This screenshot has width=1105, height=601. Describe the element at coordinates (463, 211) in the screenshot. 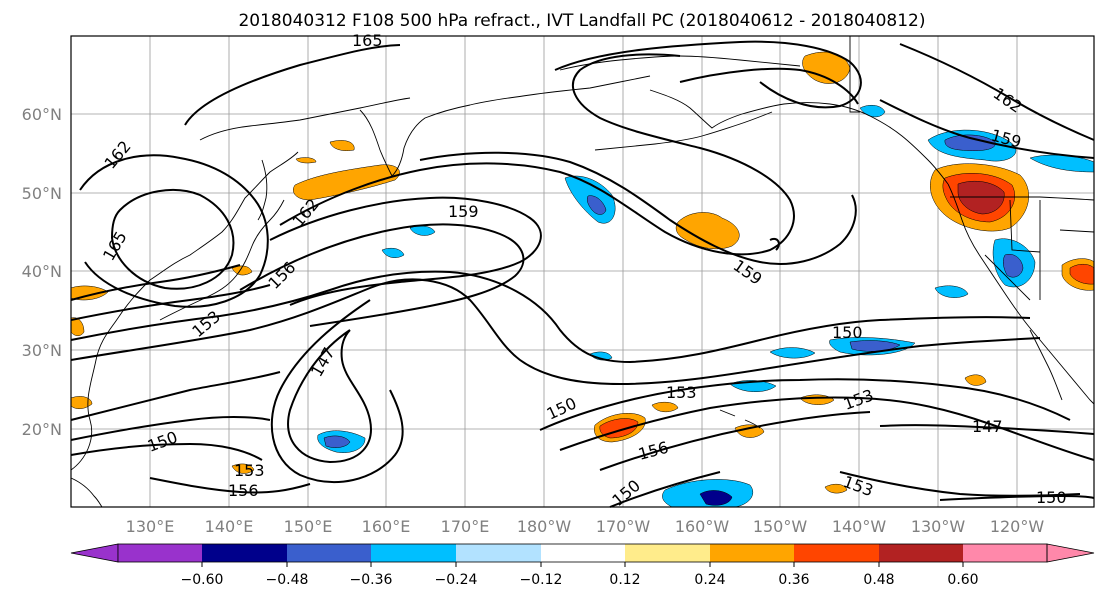

I see `contour-label: 159` at that location.